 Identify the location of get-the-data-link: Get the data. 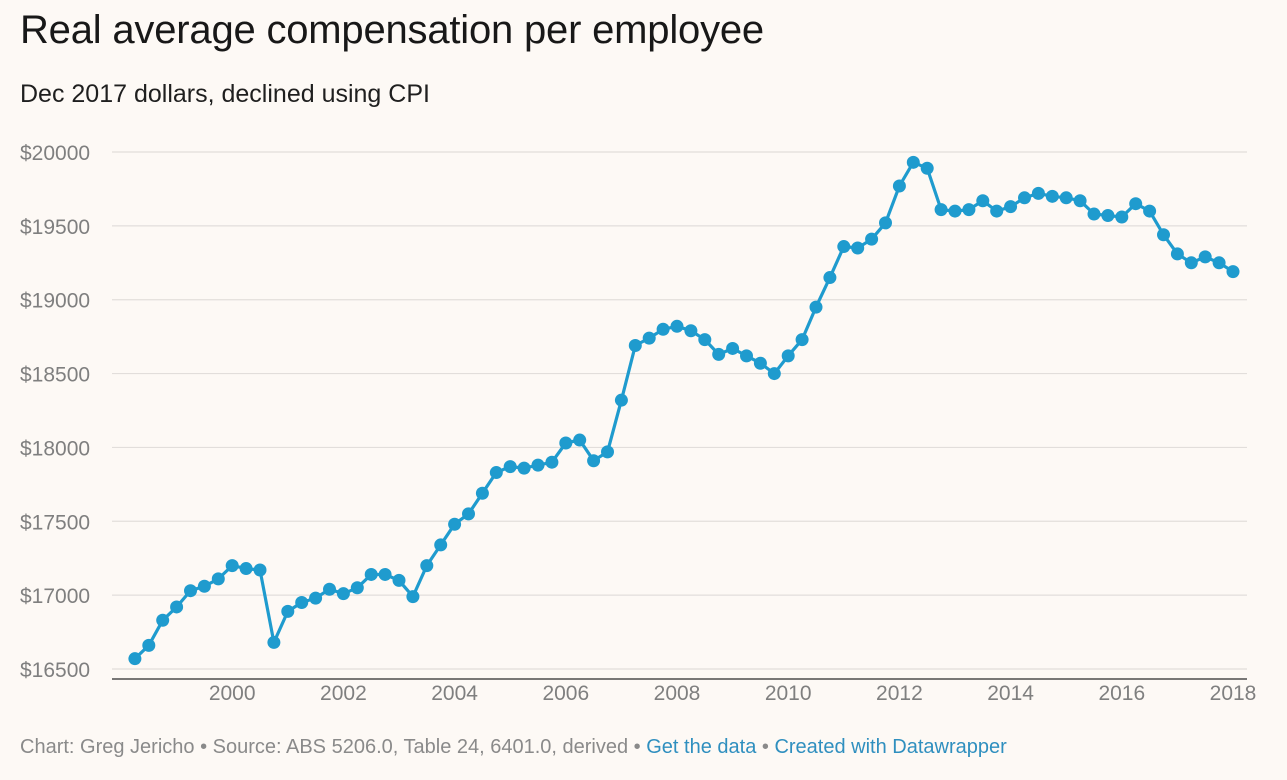
(701, 747).